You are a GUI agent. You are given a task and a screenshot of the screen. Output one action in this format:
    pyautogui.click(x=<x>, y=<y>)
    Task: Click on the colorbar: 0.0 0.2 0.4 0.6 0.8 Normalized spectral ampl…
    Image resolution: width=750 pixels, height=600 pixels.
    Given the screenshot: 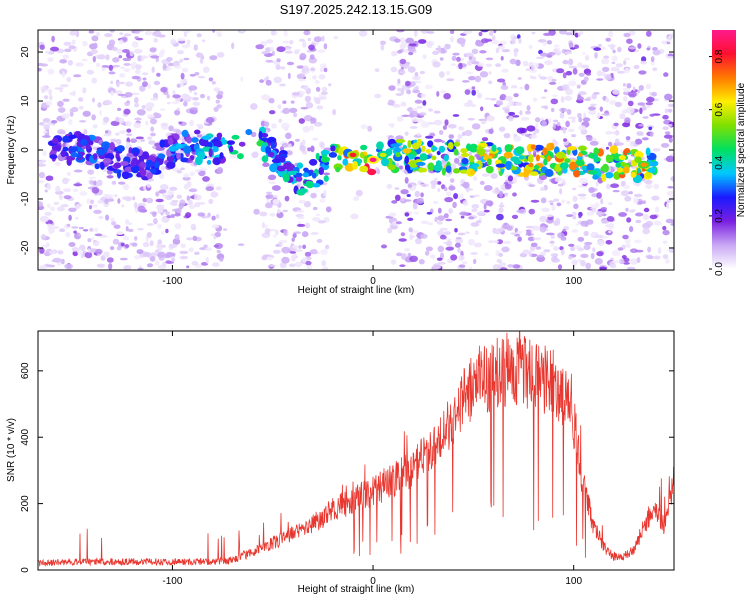 What is the action you would take?
    pyautogui.click(x=728, y=153)
    